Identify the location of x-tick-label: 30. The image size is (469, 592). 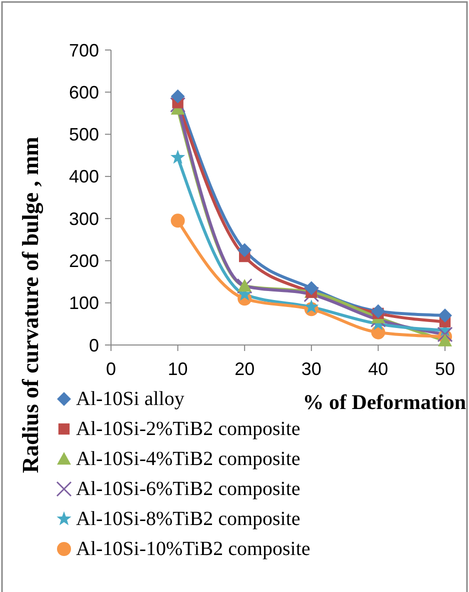
(311, 369).